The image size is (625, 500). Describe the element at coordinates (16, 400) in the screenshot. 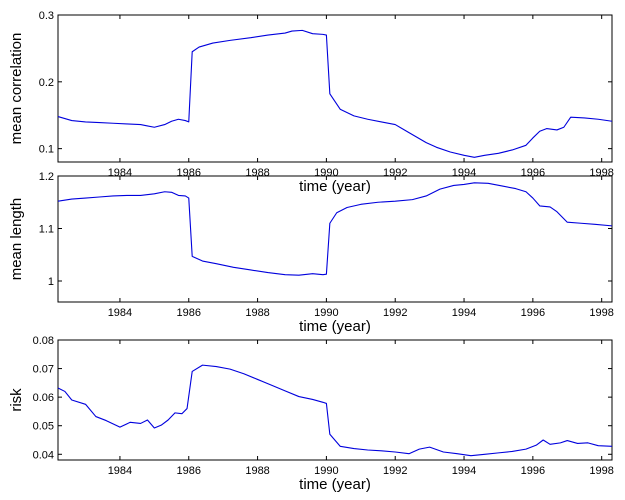

I see `y-axis-label: risk` at that location.